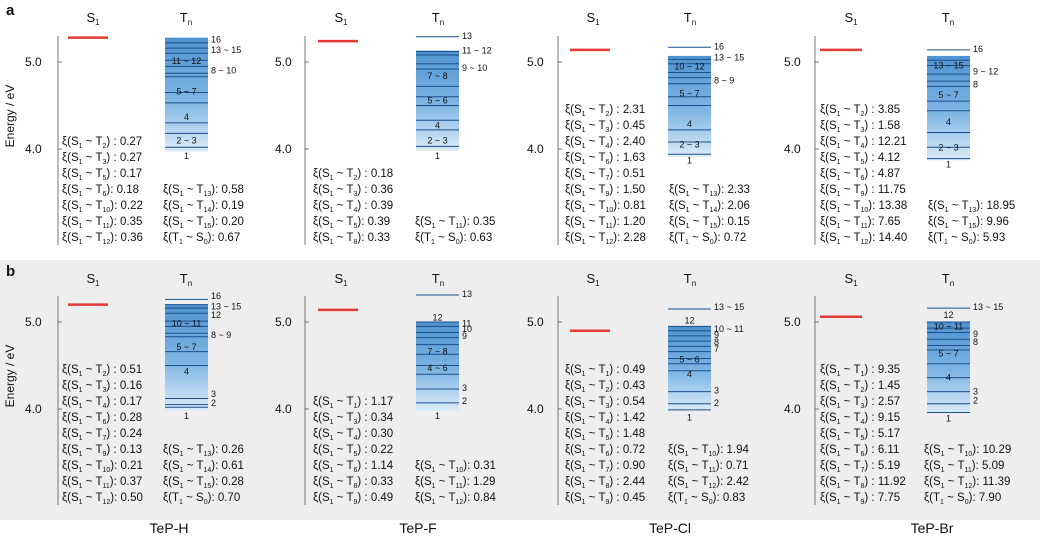 The image size is (1040, 536). What do you see at coordinates (932, 498) in the screenshot?
I see `coupling-text: ξ(T` at bounding box center [932, 498].